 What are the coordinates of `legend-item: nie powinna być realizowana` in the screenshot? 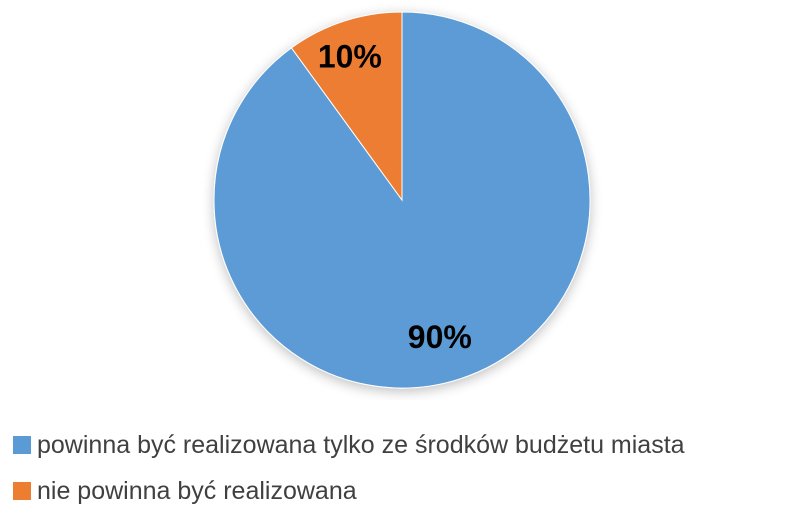 It's located at (349, 491).